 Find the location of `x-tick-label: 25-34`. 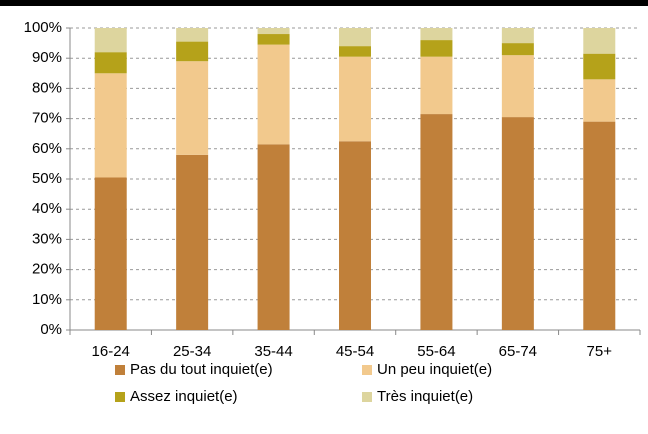

x-tick-label: 25-34 is located at coordinates (192, 351).